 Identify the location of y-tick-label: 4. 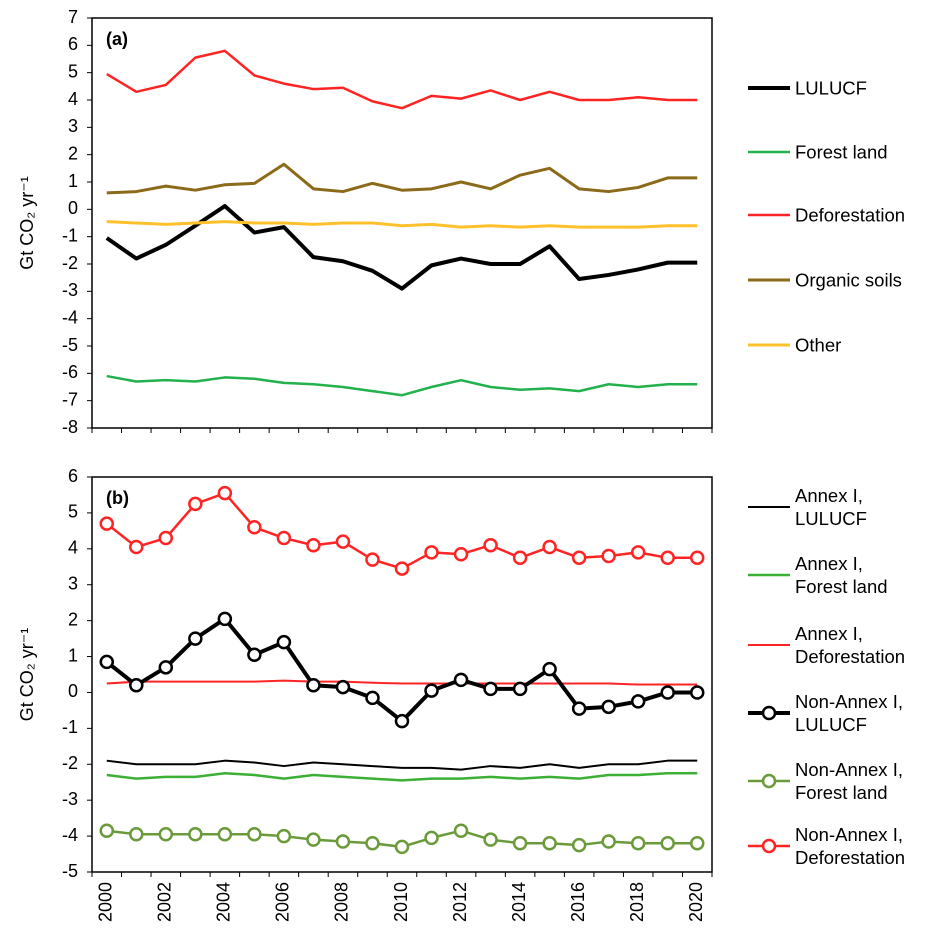
(73, 548).